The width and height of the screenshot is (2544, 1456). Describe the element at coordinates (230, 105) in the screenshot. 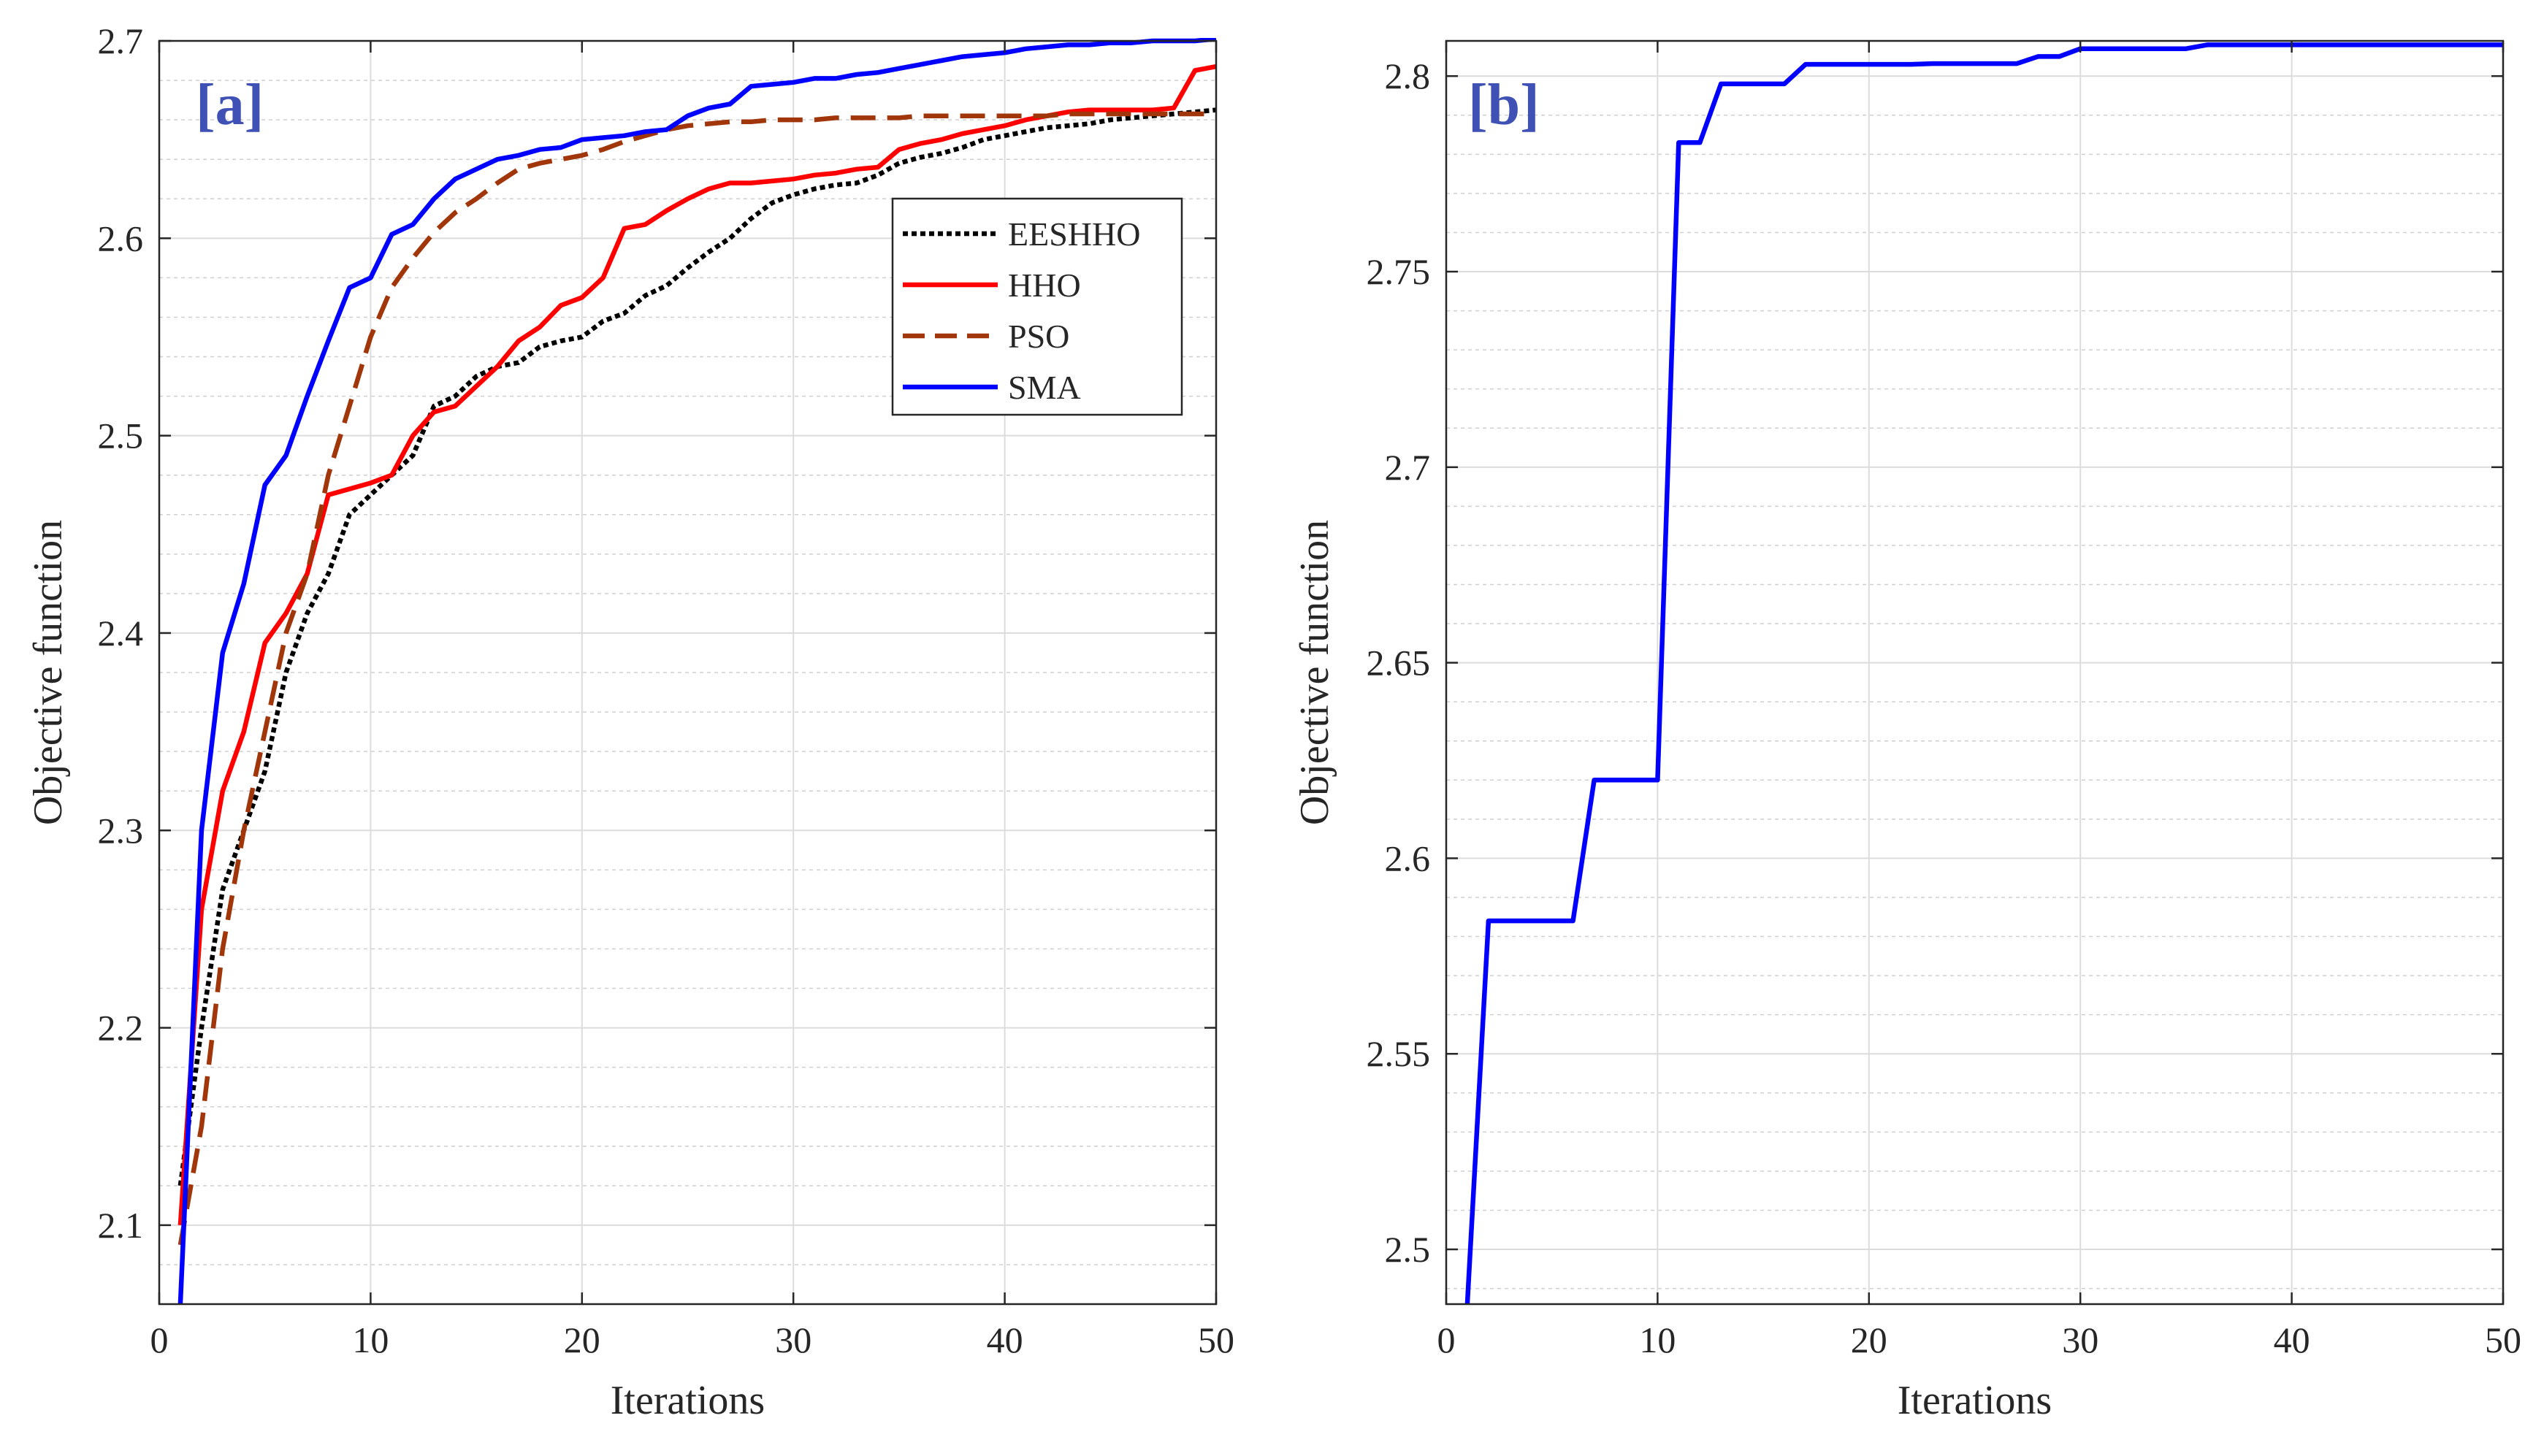

I see `panel-label: [a]` at that location.